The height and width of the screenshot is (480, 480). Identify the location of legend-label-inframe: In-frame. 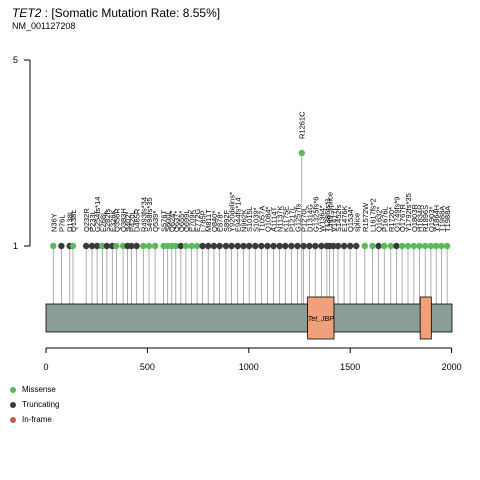
(37, 419).